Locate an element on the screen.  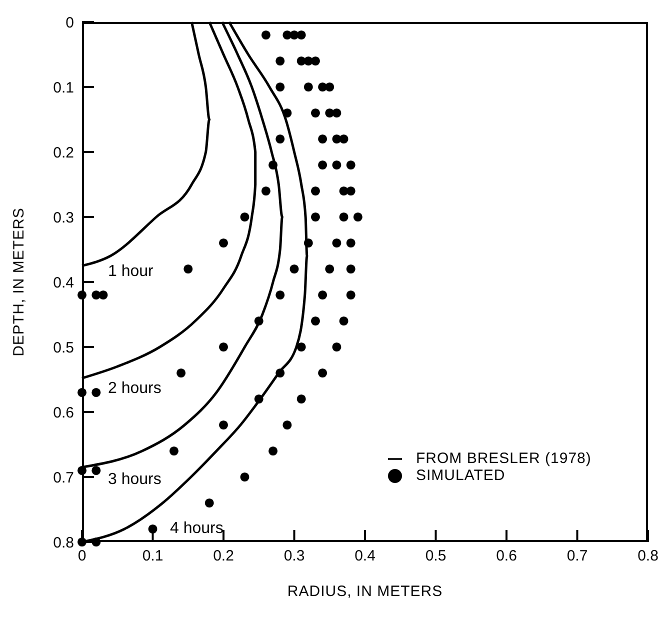
annotation: 4 hours is located at coordinates (197, 529).